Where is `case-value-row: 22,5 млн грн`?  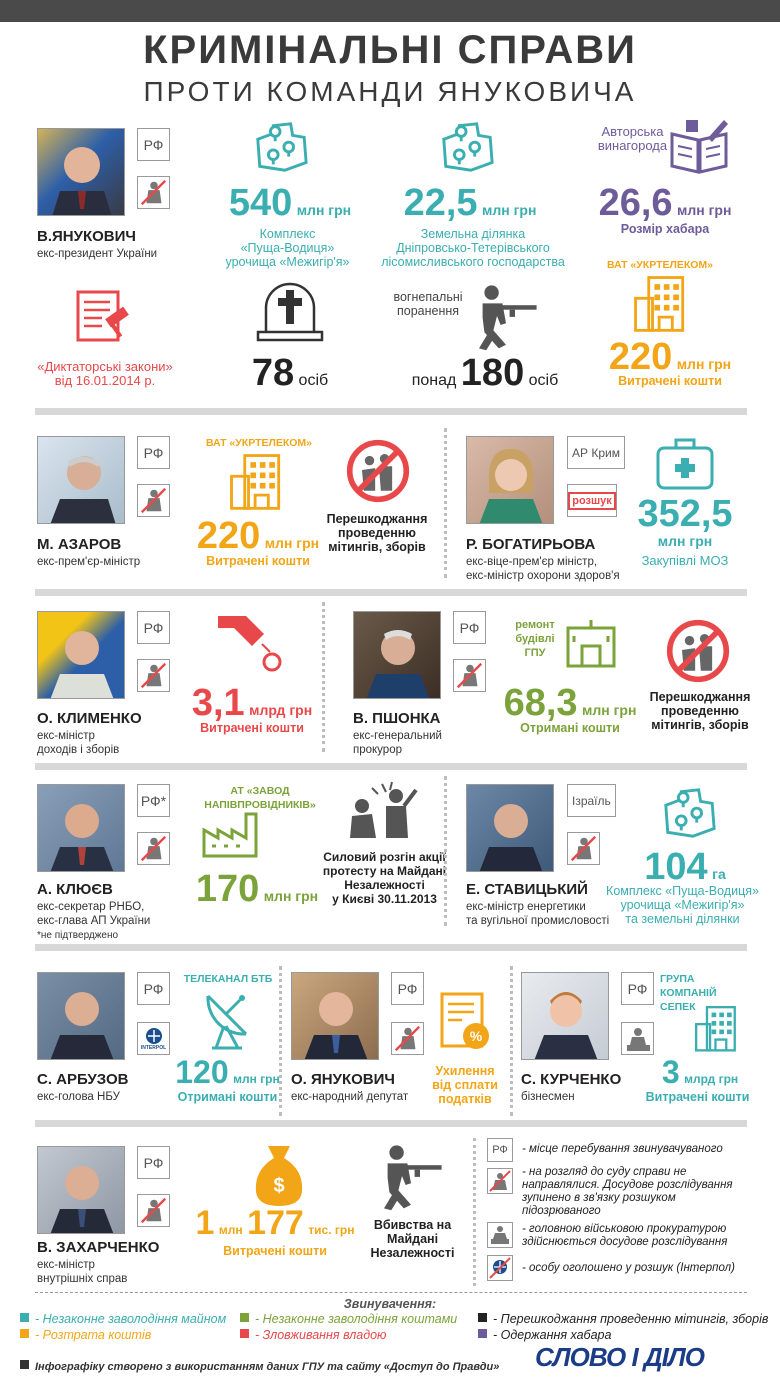 case-value-row: 22,5 млн грн is located at coordinates (470, 203).